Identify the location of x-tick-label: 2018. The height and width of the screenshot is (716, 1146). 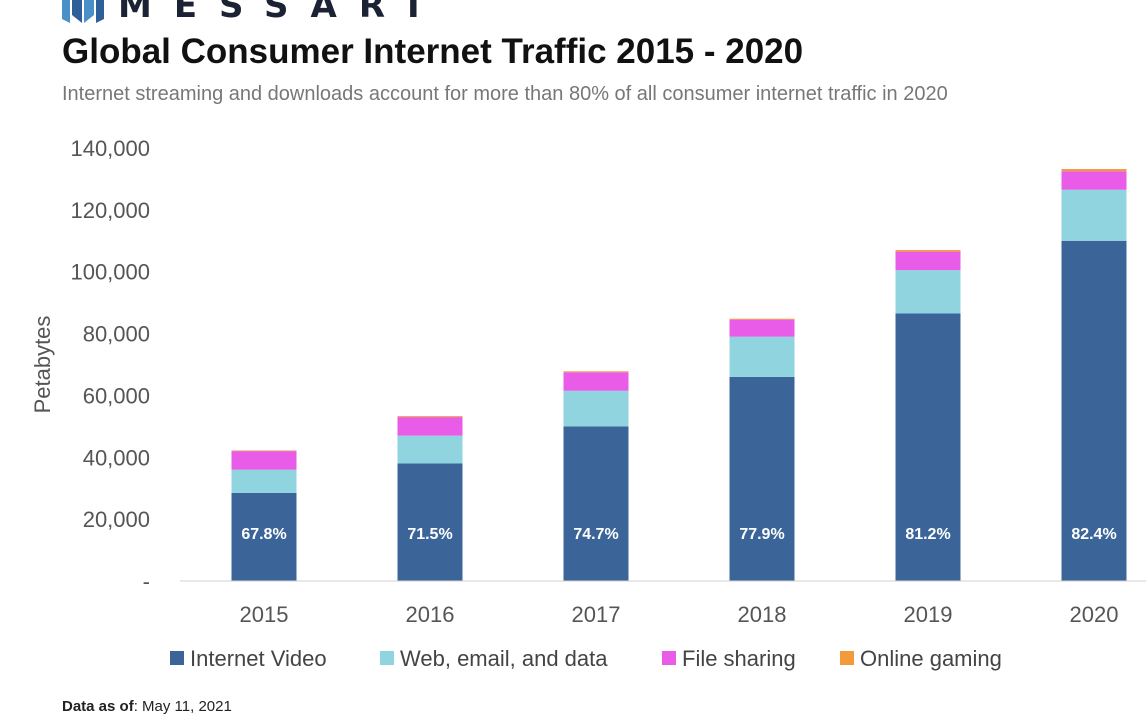
(762, 614).